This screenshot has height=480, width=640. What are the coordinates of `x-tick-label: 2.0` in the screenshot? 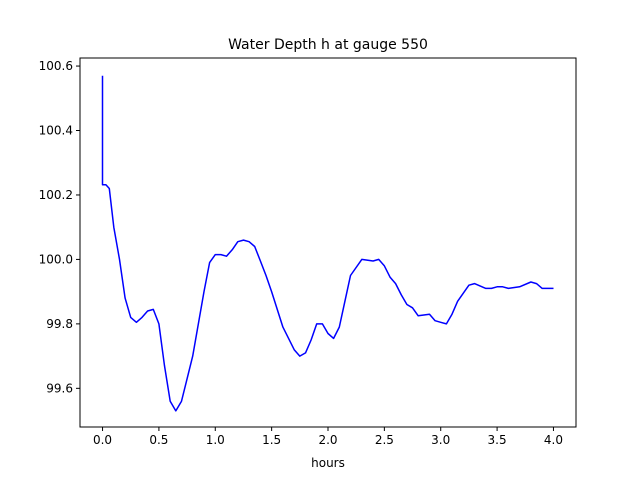 It's located at (327, 440).